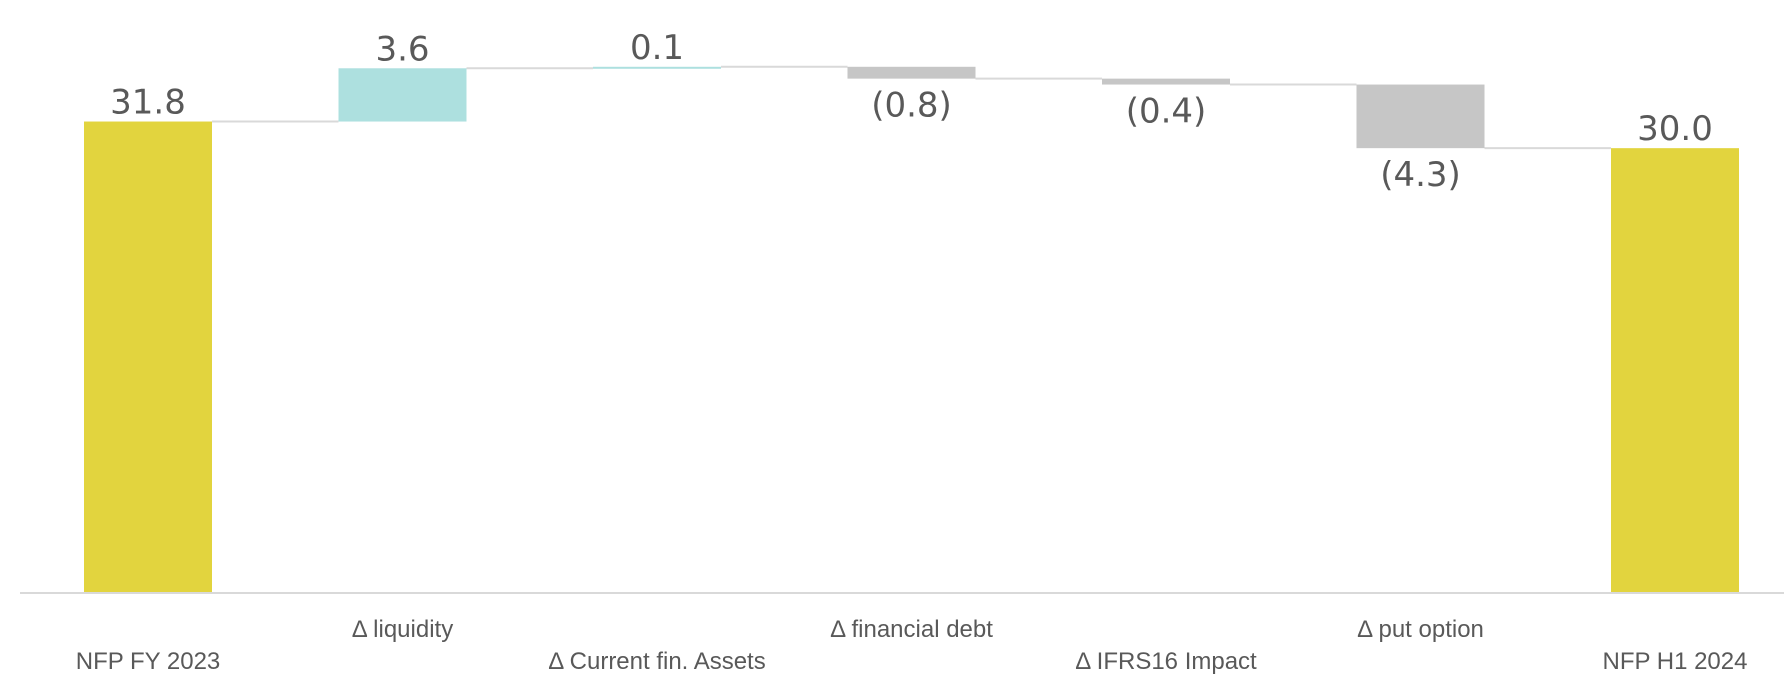 The image size is (1784, 677). I want to click on category-label-4: Δ IFRS16 Impact, so click(1166, 661).